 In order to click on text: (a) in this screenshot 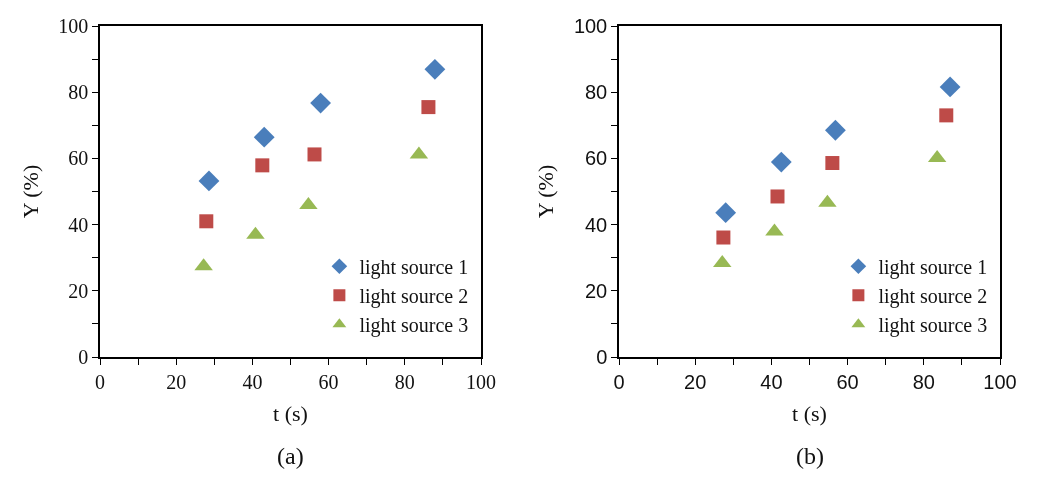, I will do `click(290, 456)`.